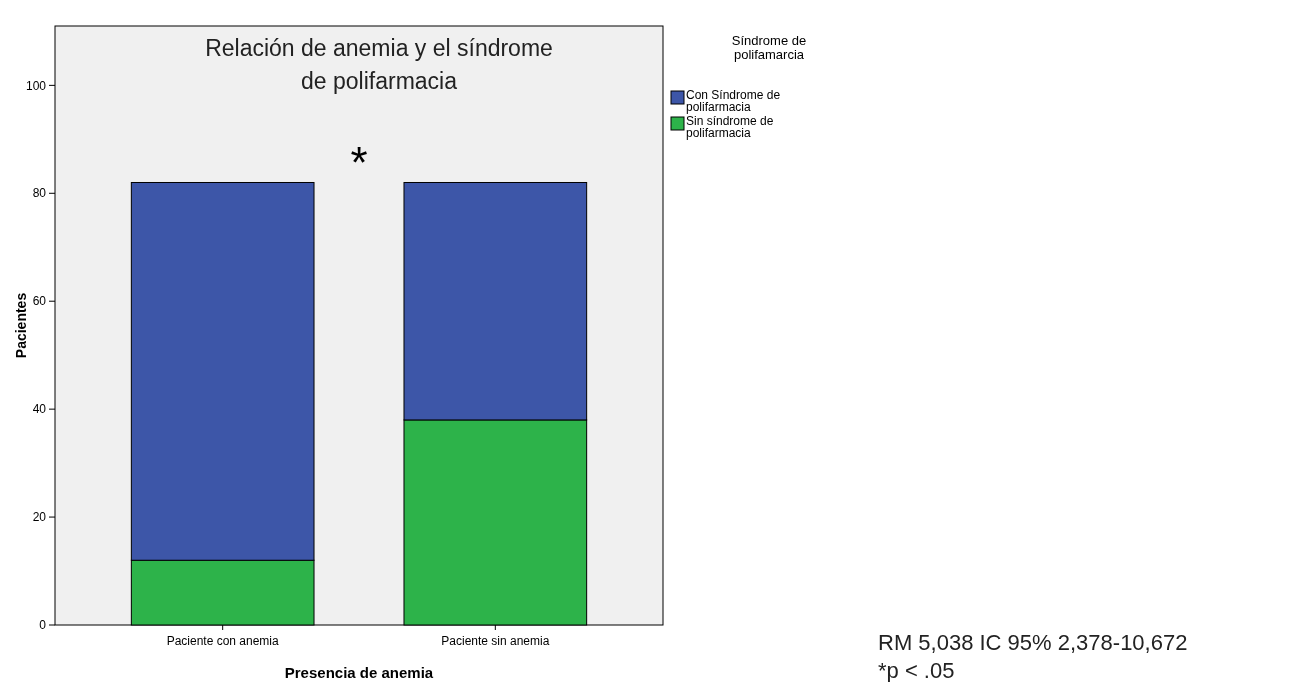 The width and height of the screenshot is (1294, 690). What do you see at coordinates (1033, 642) in the screenshot?
I see `text: RM 5,038 IC 95% 2,378-10,672` at bounding box center [1033, 642].